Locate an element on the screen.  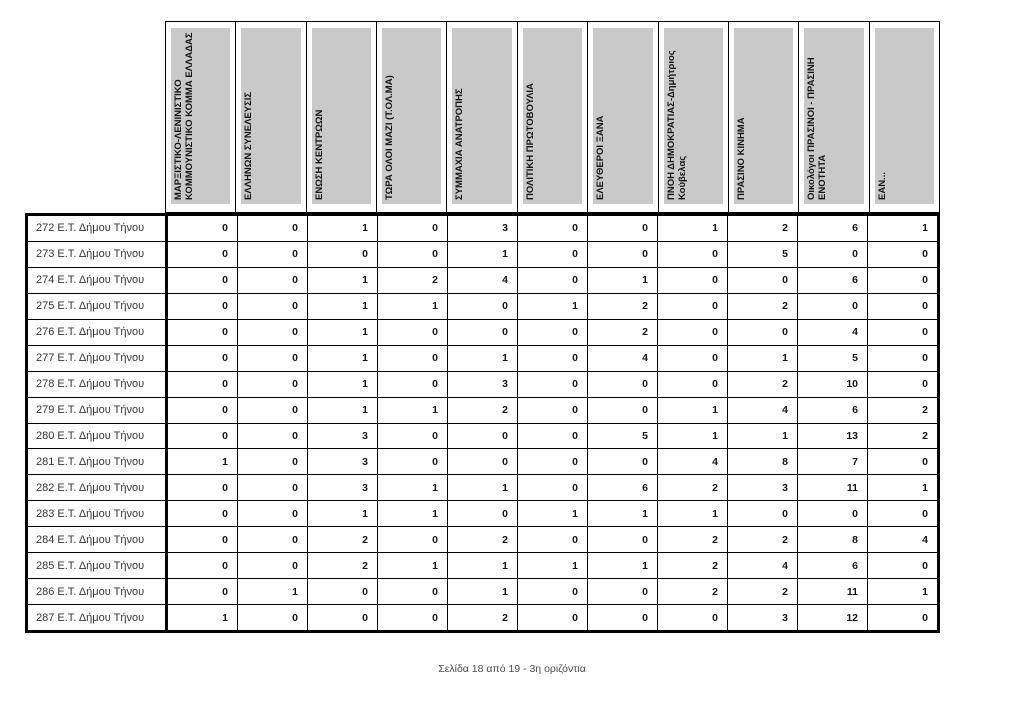
table-row: 287 Ε.Τ. Δήμου Τήνου 1 0 0 0 2 0 0 0 3 12 0 is located at coordinates (482, 617).